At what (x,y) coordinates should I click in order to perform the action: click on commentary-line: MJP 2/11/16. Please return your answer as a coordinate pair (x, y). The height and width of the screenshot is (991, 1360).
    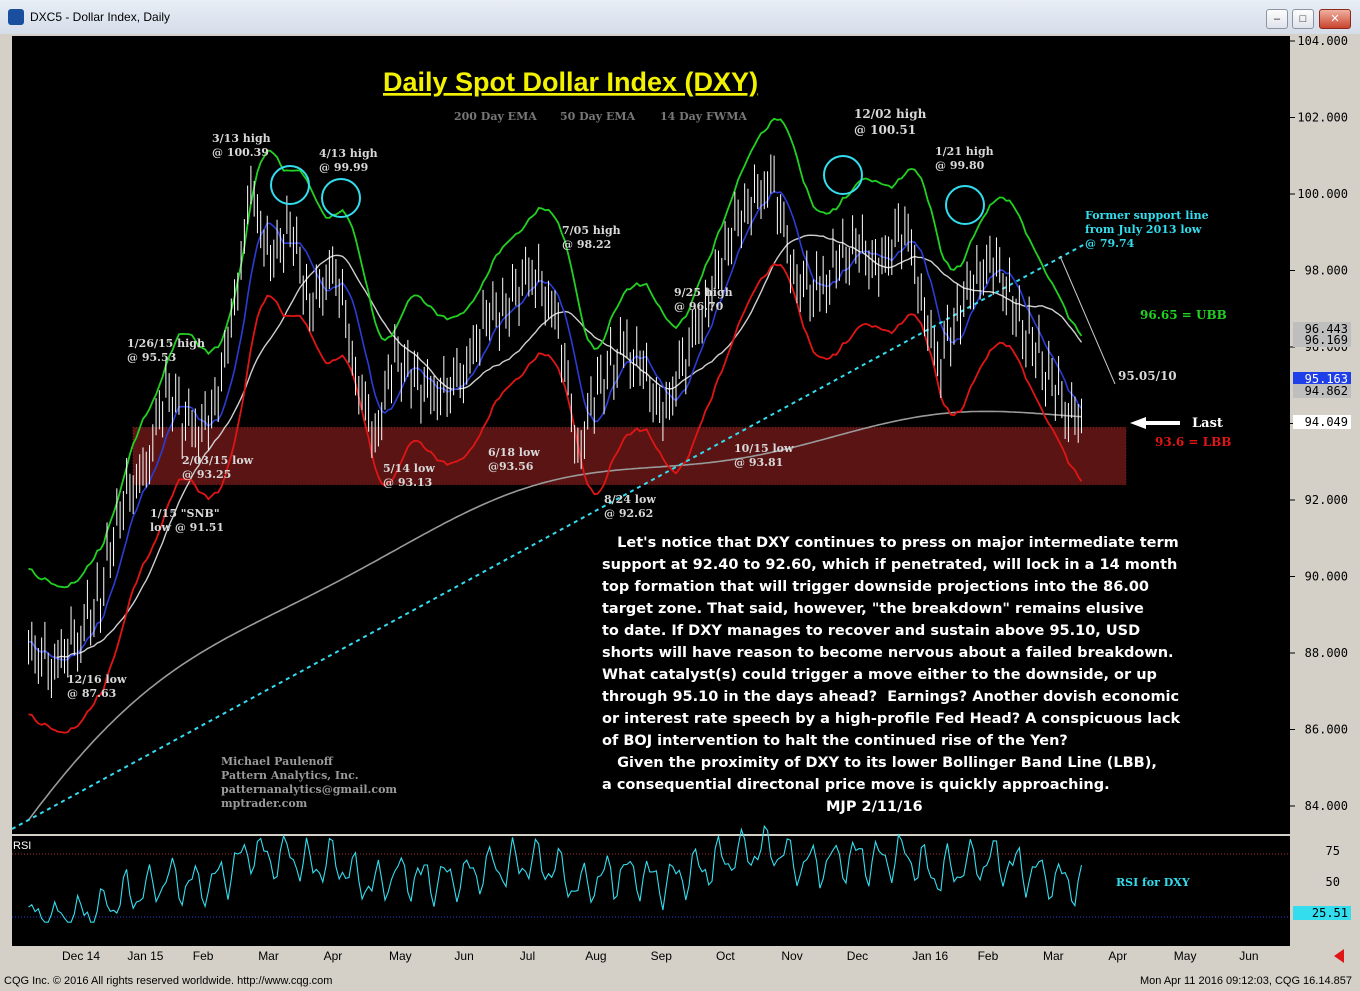
    Looking at the image, I should click on (874, 807).